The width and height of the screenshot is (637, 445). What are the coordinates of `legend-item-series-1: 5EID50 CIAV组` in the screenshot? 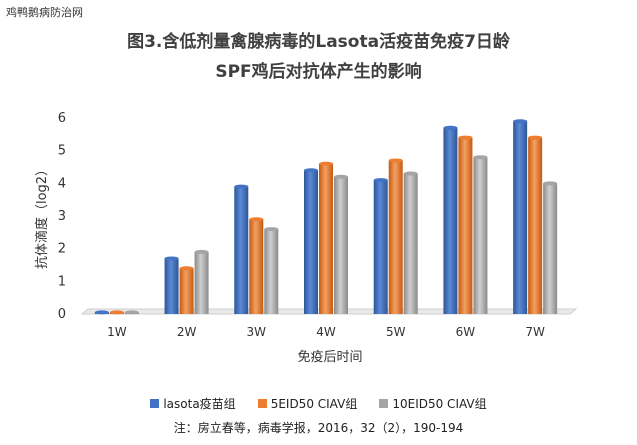 It's located at (307, 403).